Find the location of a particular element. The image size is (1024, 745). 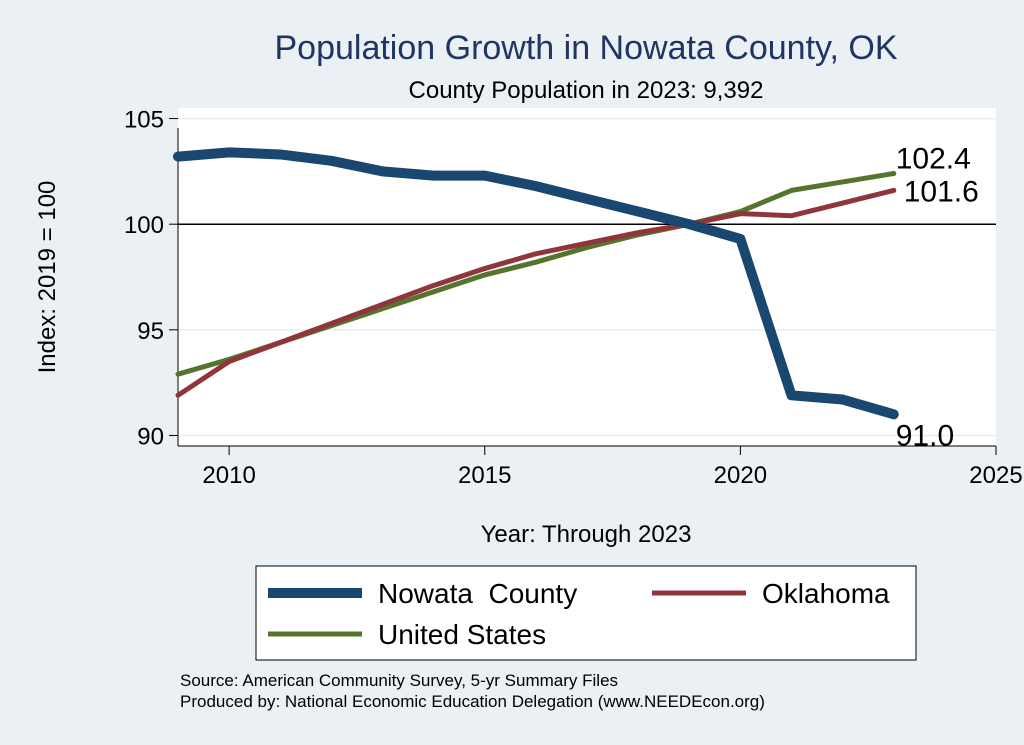

x-tick-label: 2020 is located at coordinates (740, 475).